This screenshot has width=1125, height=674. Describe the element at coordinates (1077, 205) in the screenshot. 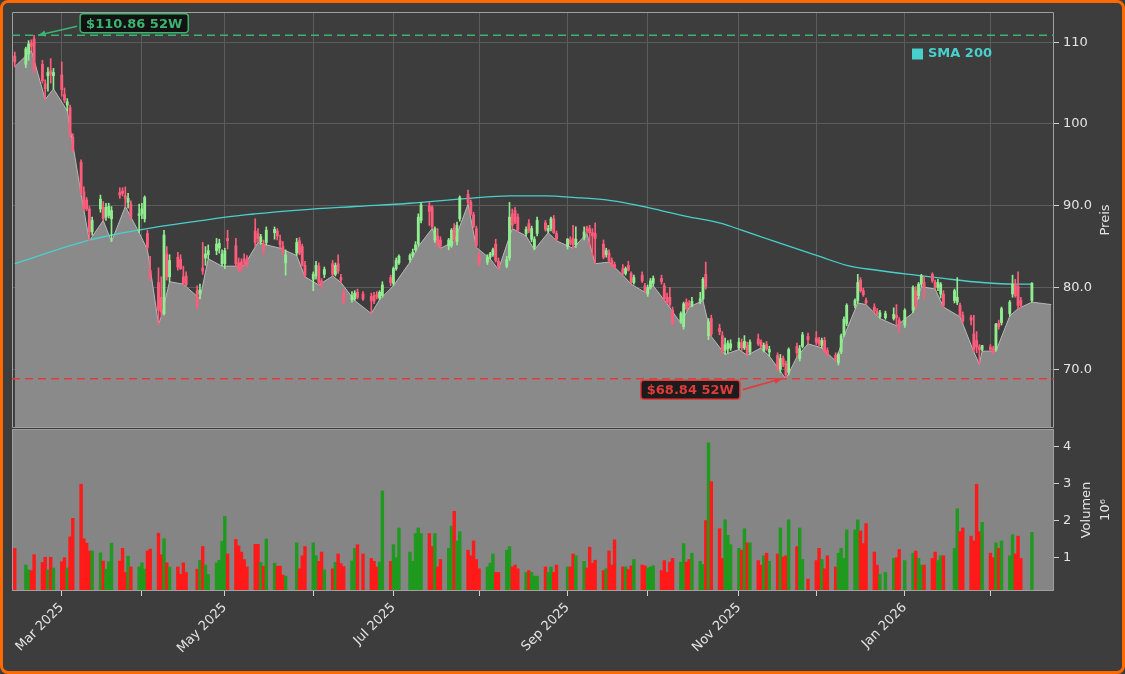

I see `y-tick-label: 90.0` at that location.